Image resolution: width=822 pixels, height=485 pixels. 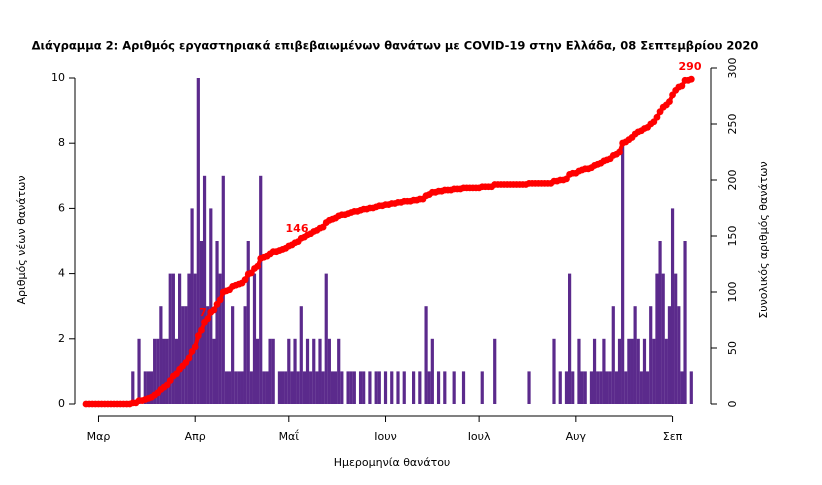 What do you see at coordinates (61, 403) in the screenshot?
I see `y-tick-label: 0` at bounding box center [61, 403].